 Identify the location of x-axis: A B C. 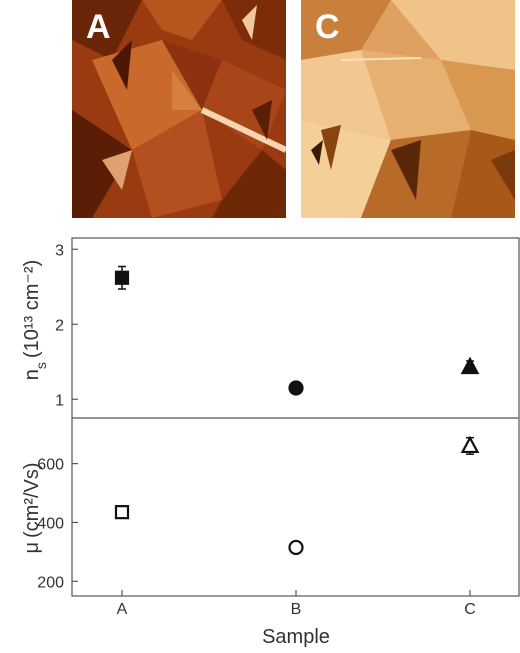
(296, 604).